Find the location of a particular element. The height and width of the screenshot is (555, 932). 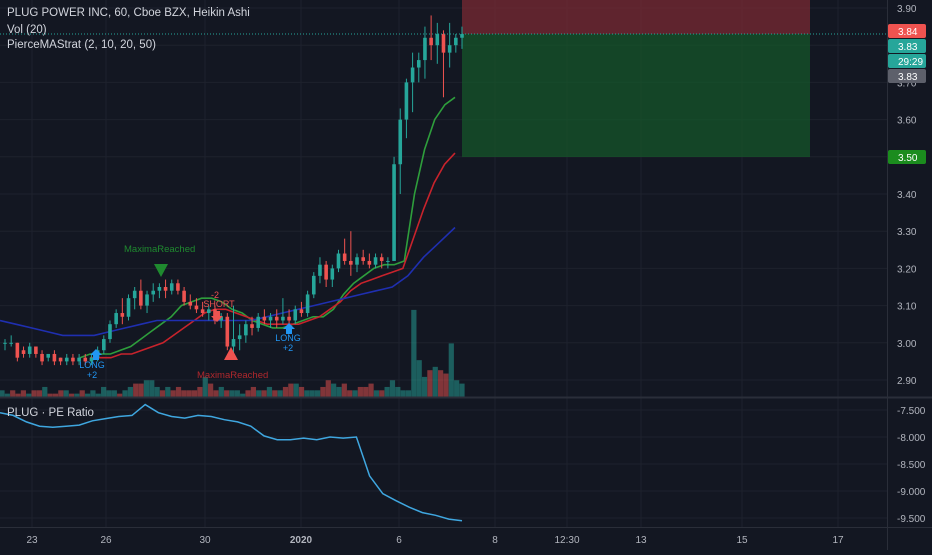

pe-tick-label: -8.000 is located at coordinates (911, 438).